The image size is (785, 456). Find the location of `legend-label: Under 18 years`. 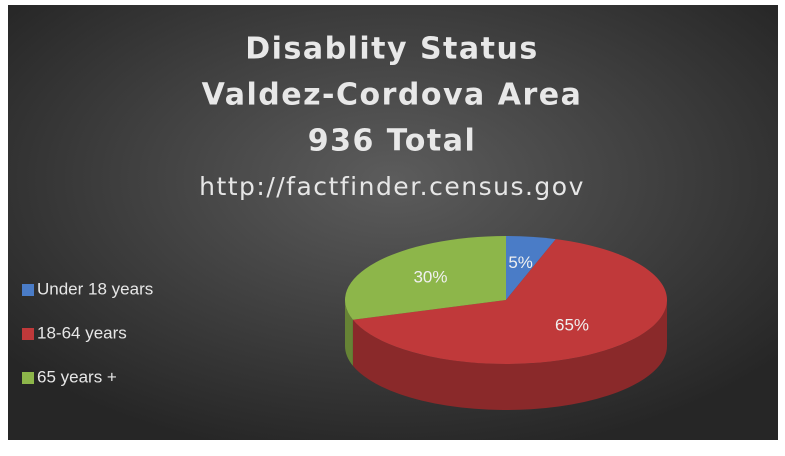

legend-label: Under 18 years is located at coordinates (95, 288).